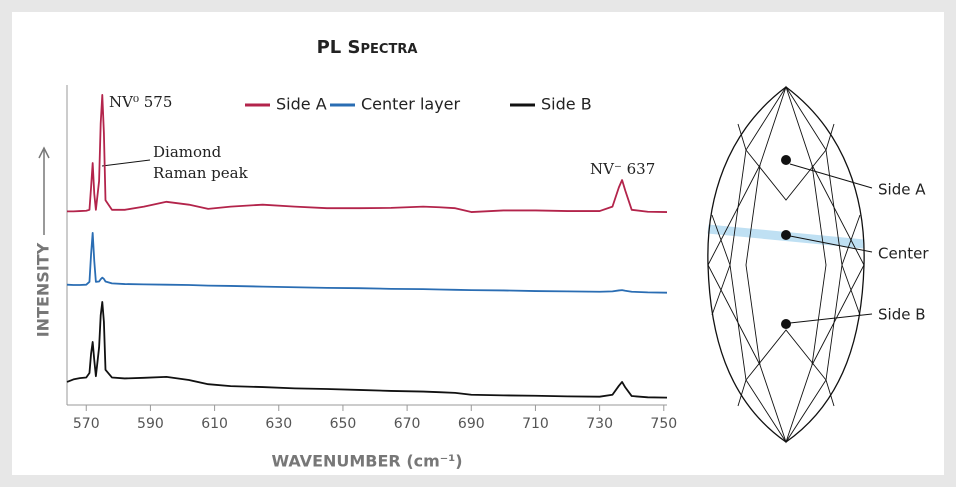  What do you see at coordinates (201, 173) in the screenshot?
I see `annotation: Raman peak` at bounding box center [201, 173].